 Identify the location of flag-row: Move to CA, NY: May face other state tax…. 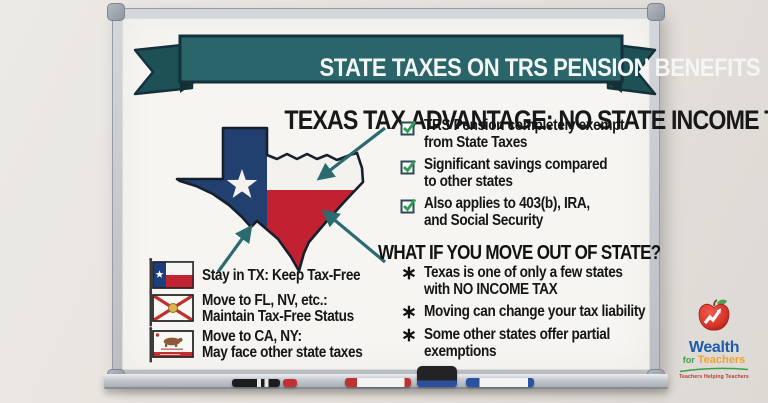
(269, 345).